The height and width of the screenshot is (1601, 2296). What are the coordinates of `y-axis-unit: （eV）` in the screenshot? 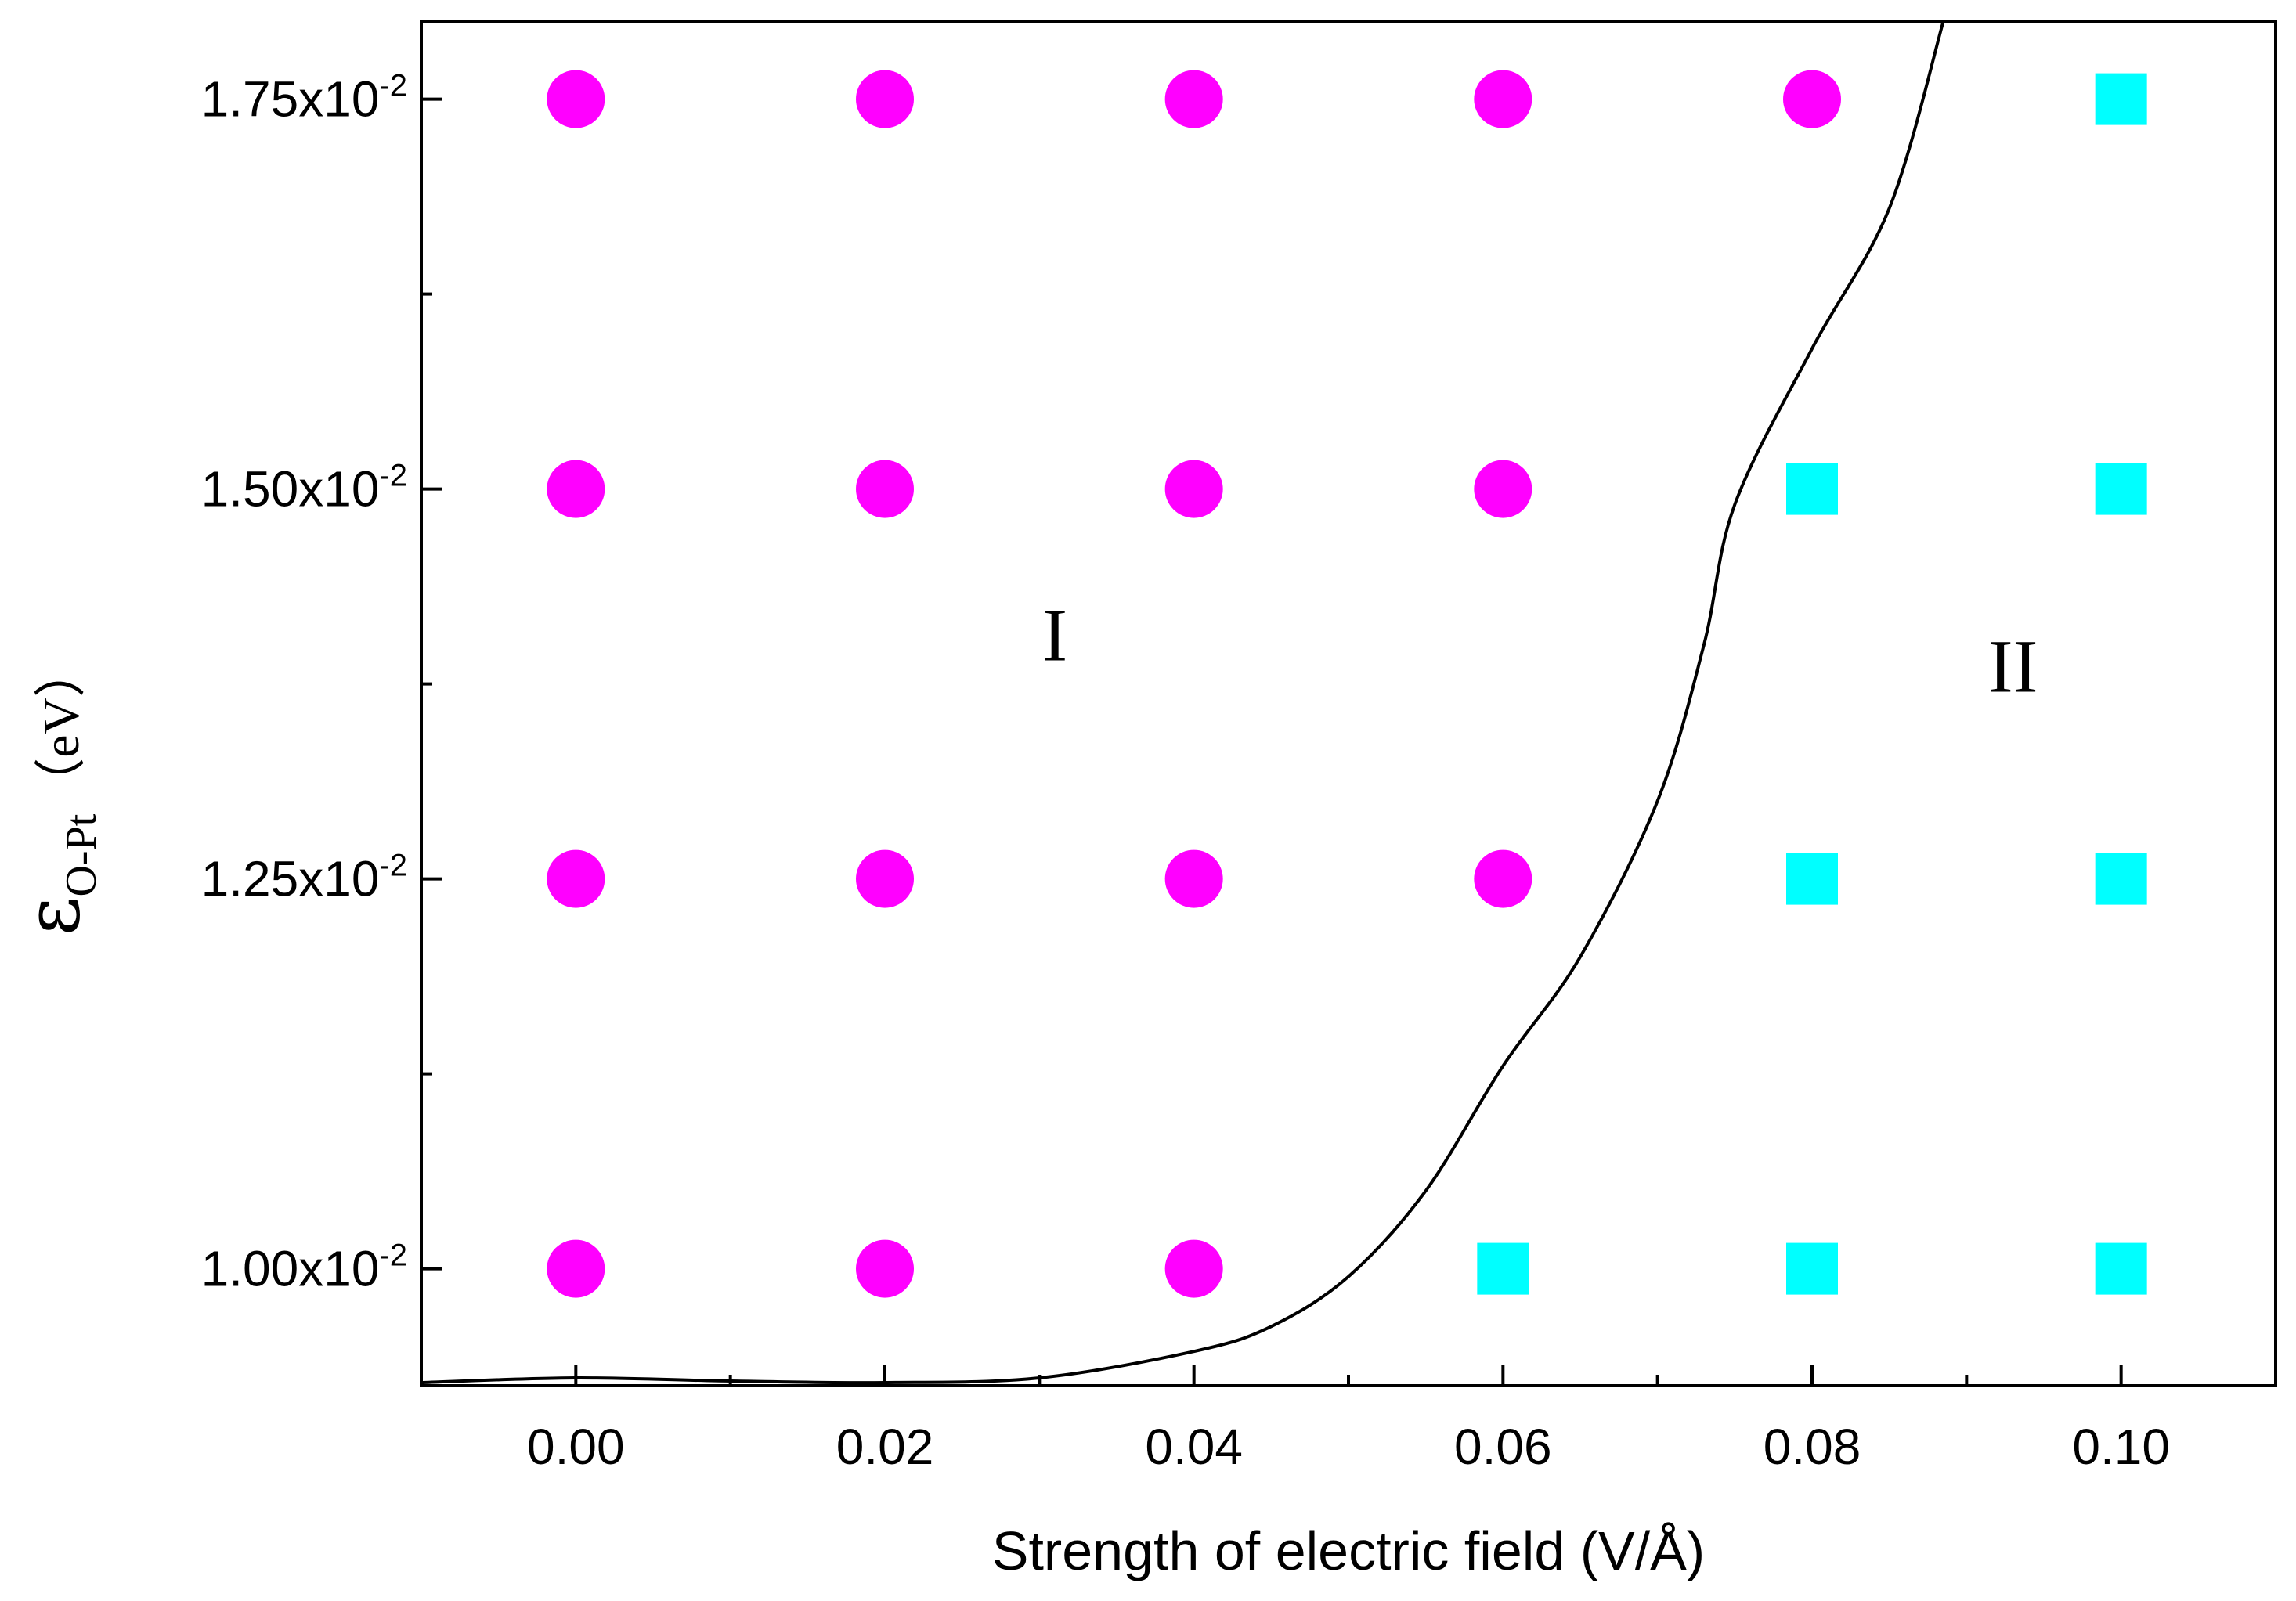 It's located at (61, 728).